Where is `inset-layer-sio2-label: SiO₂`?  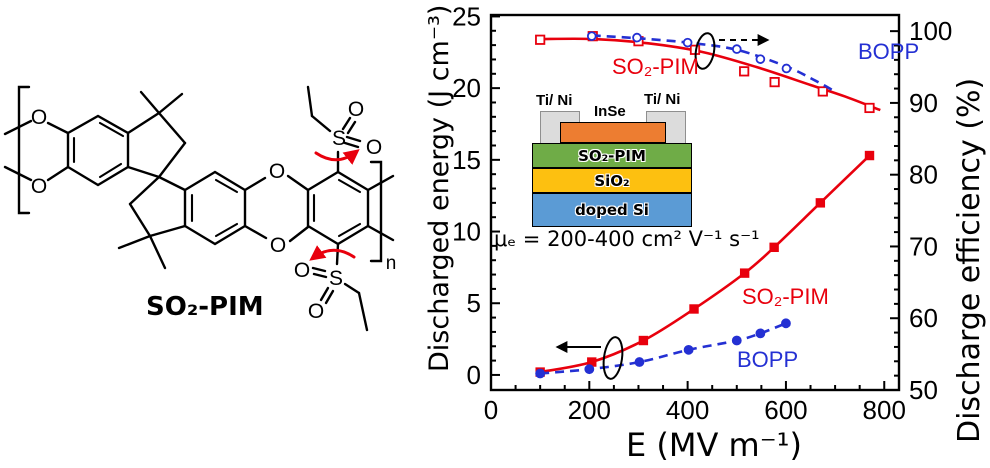
inset-layer-sio2-label: SiO₂ is located at coordinates (612, 181).